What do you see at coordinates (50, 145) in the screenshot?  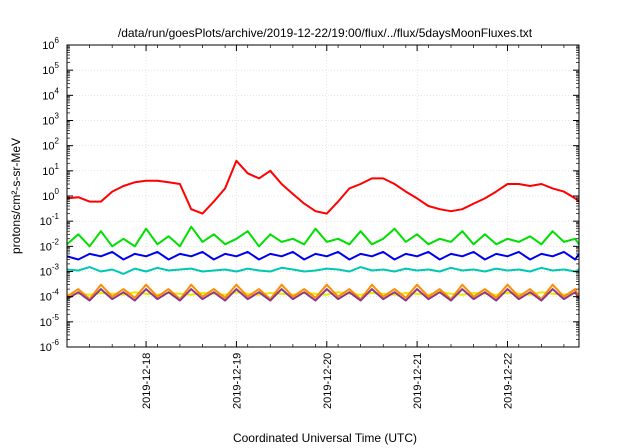 I see `y-tick-label: 10²` at bounding box center [50, 145].